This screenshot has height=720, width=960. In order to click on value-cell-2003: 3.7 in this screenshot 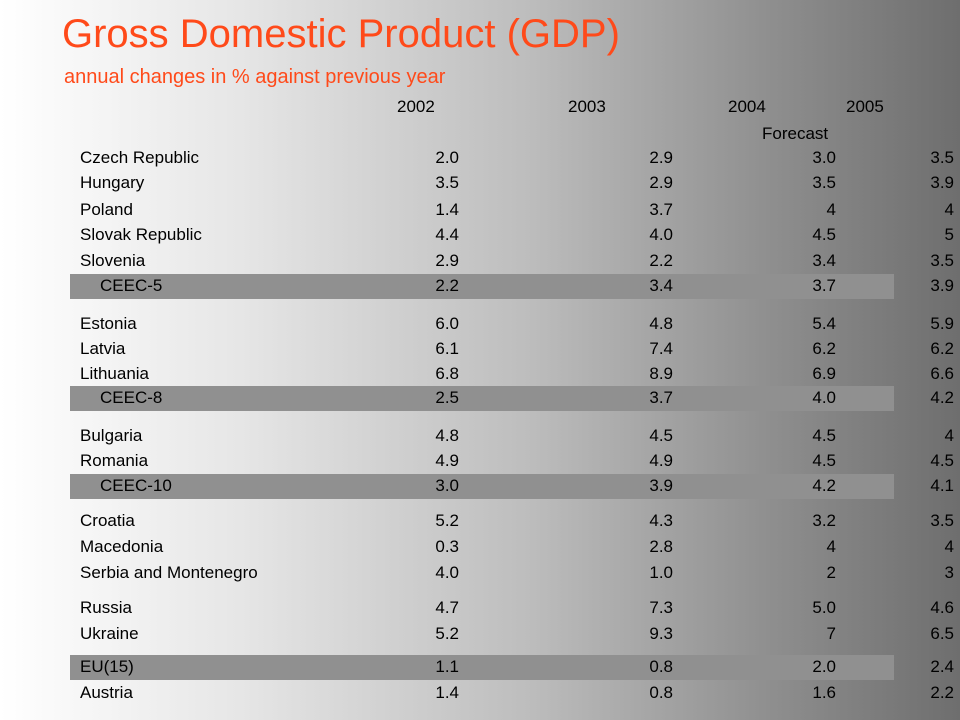, I will do `click(661, 209)`.